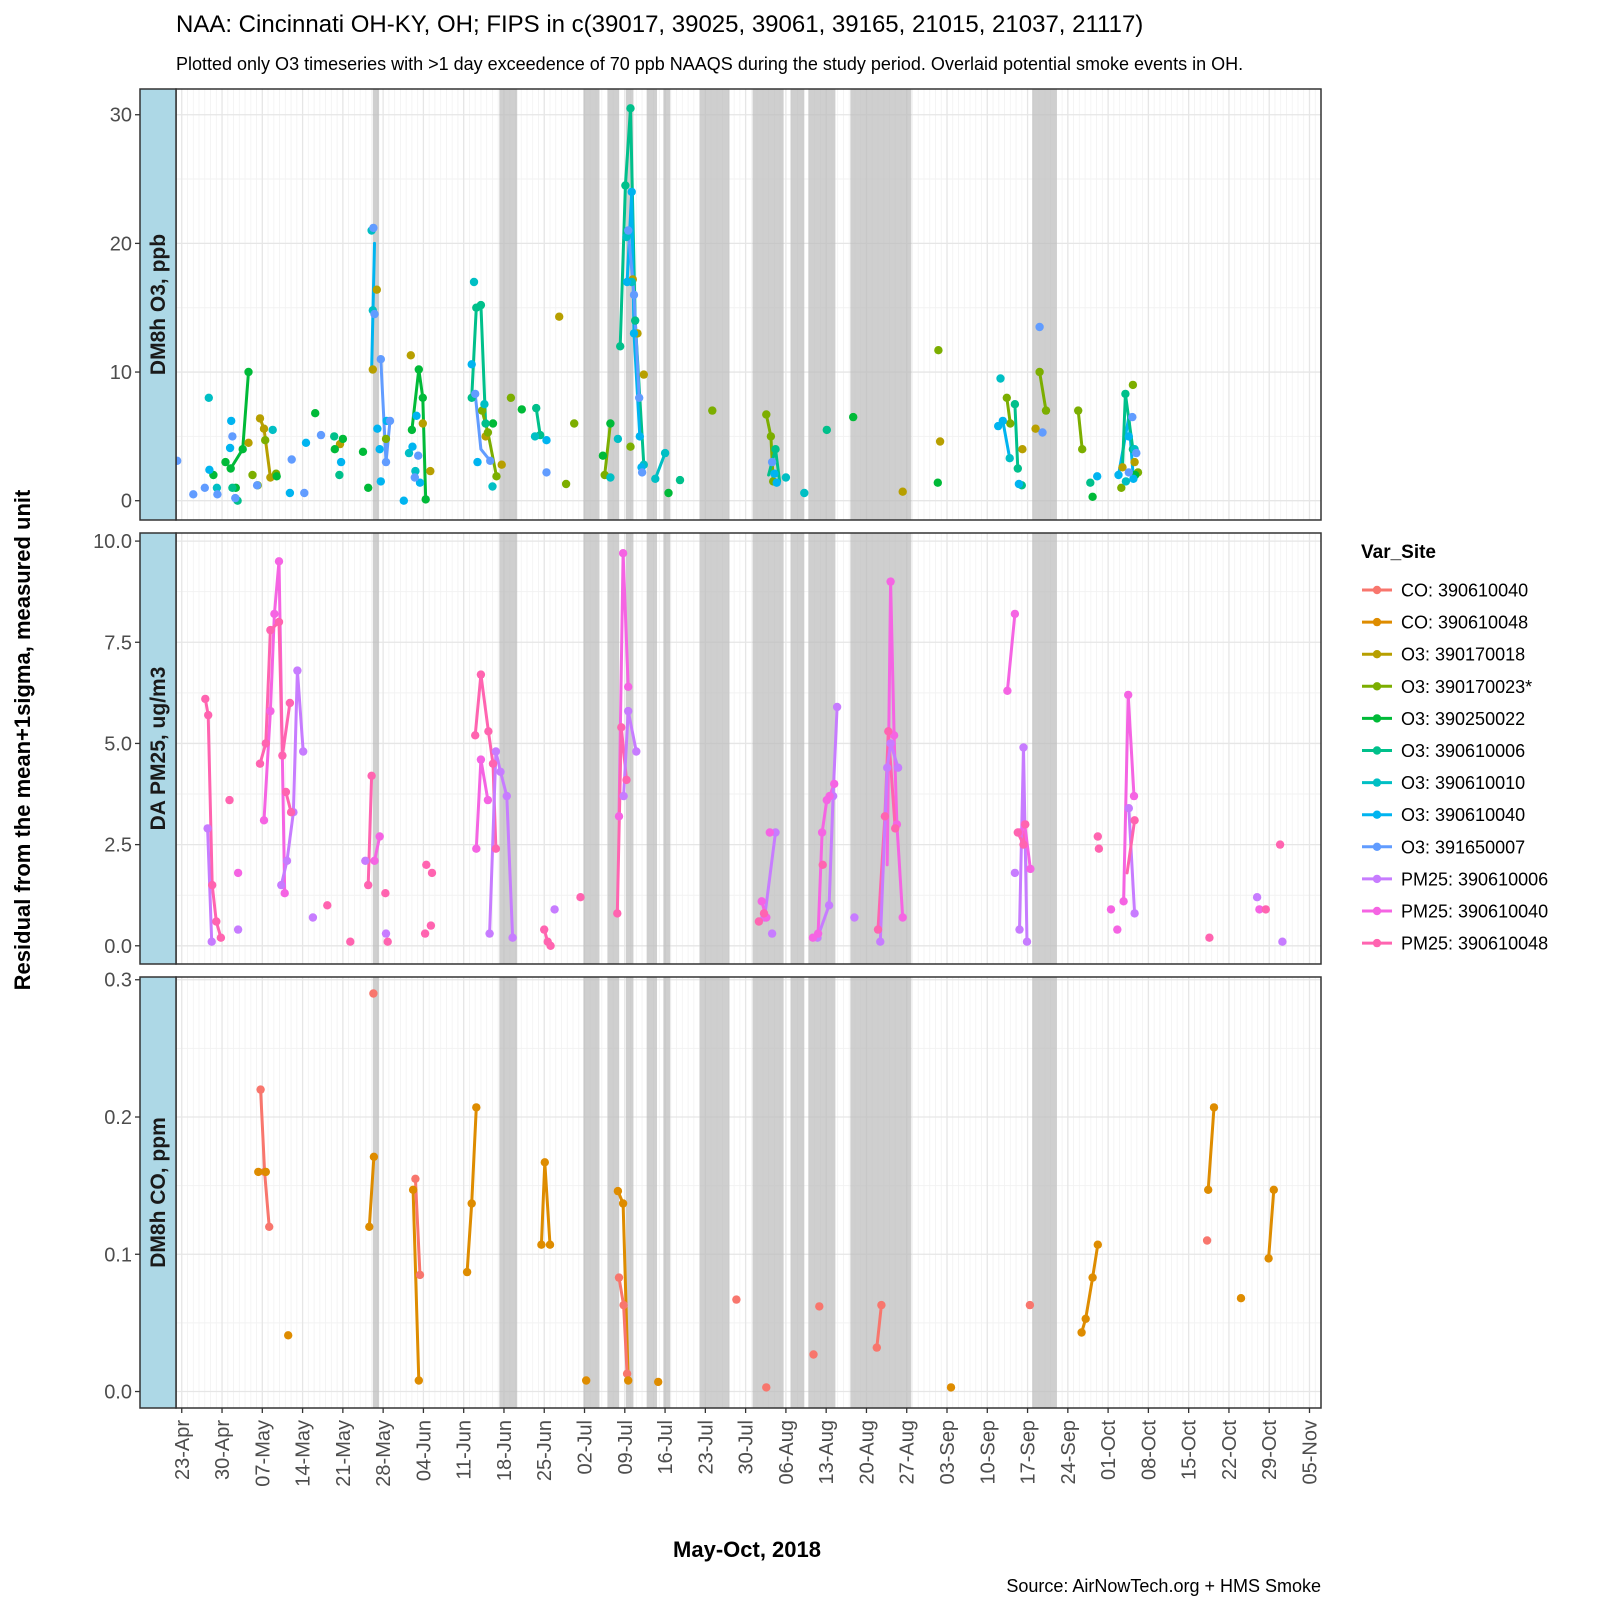  Describe the element at coordinates (948, 1452) in the screenshot. I see `x-tick-label: 03-Sep` at that location.